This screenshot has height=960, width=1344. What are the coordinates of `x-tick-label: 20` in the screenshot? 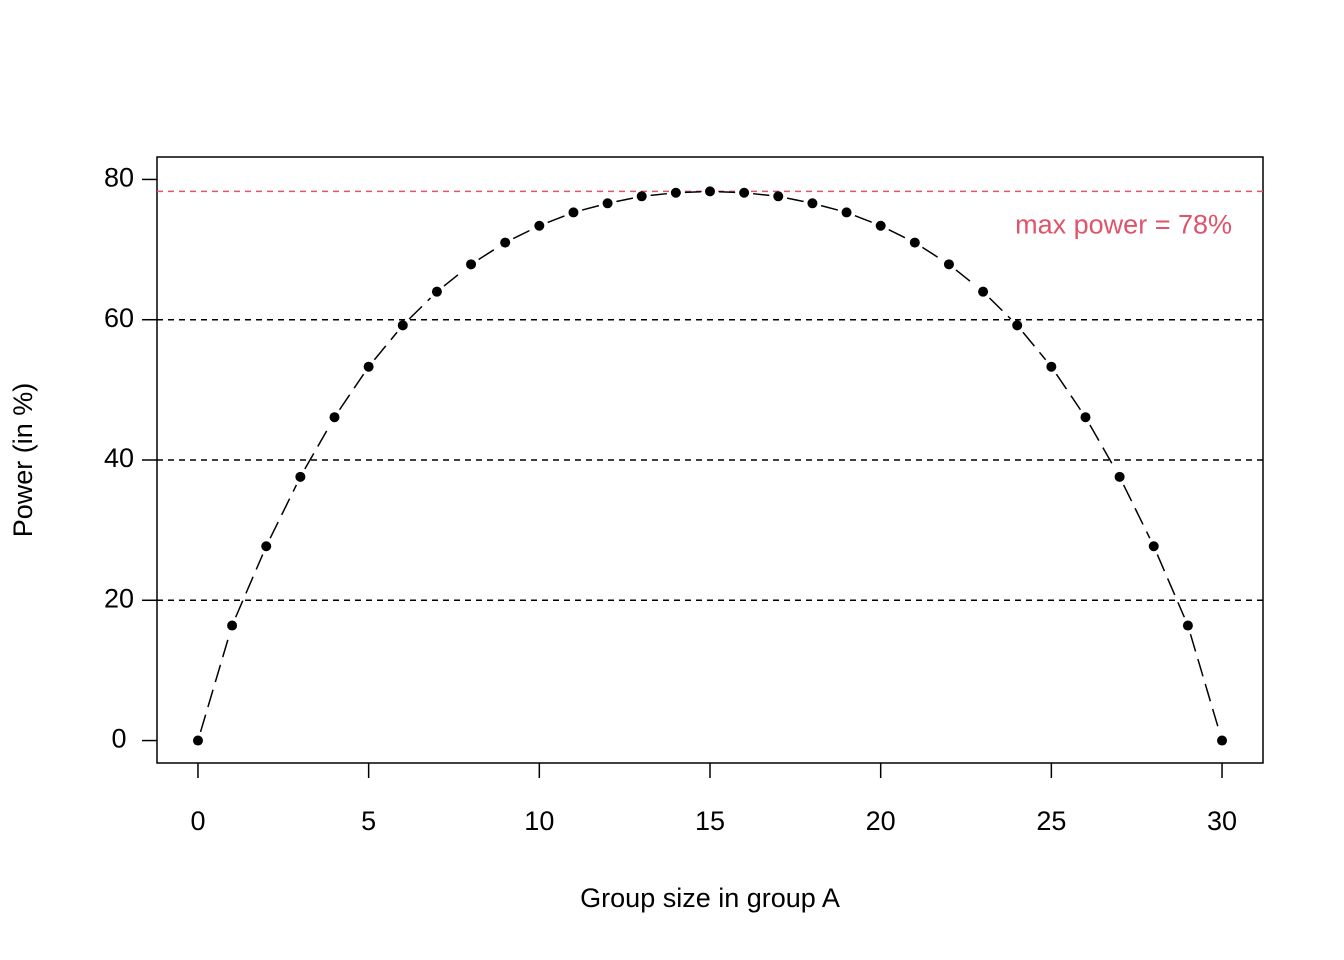 It's located at (881, 821).